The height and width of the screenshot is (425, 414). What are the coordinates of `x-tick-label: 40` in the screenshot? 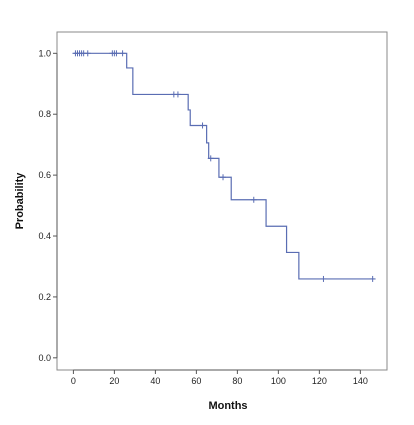 It's located at (155, 381).